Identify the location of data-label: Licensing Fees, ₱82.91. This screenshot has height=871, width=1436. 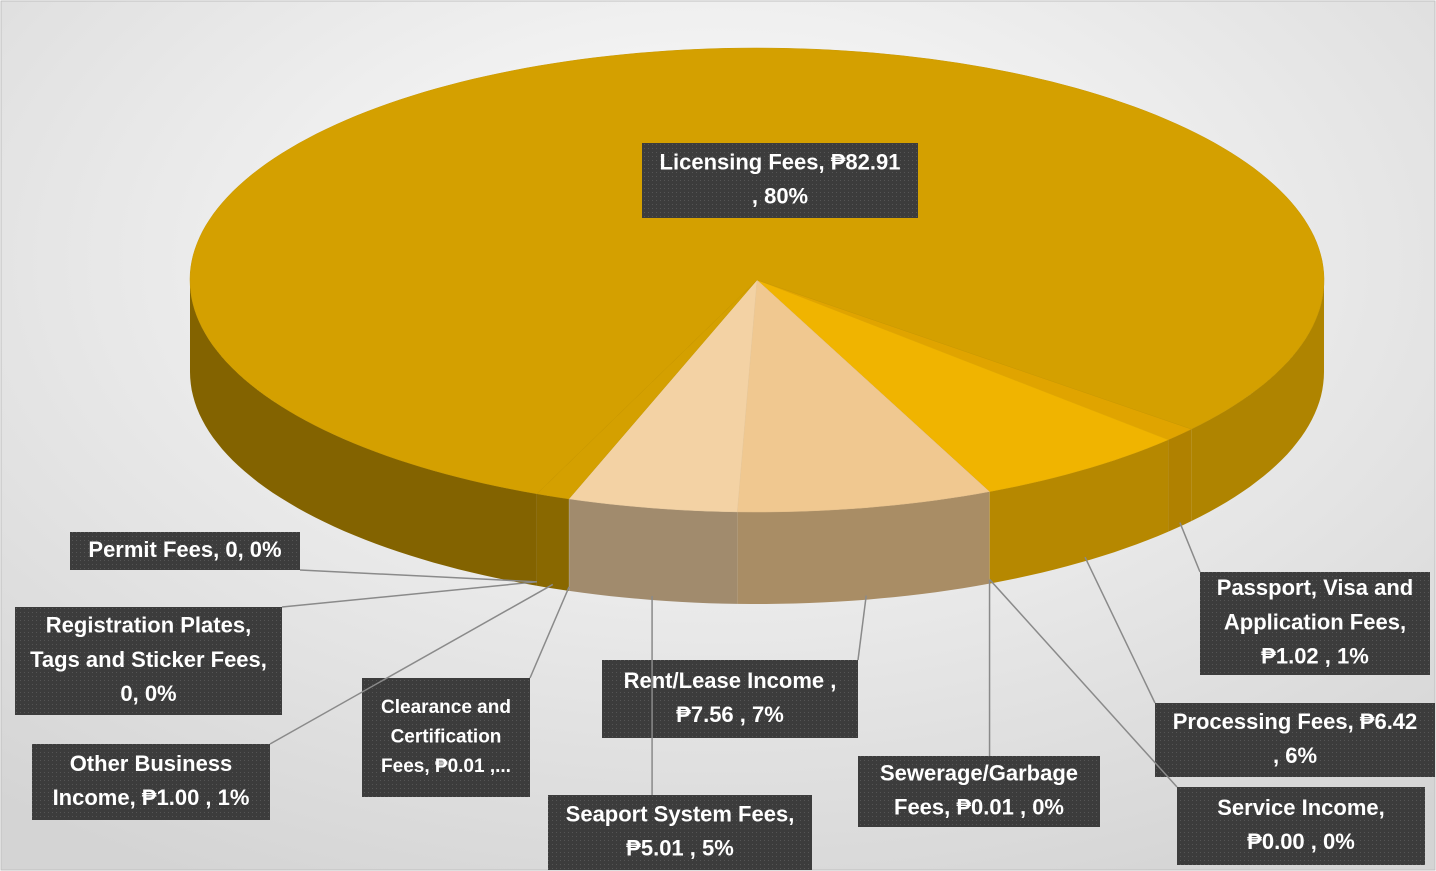
(780, 161).